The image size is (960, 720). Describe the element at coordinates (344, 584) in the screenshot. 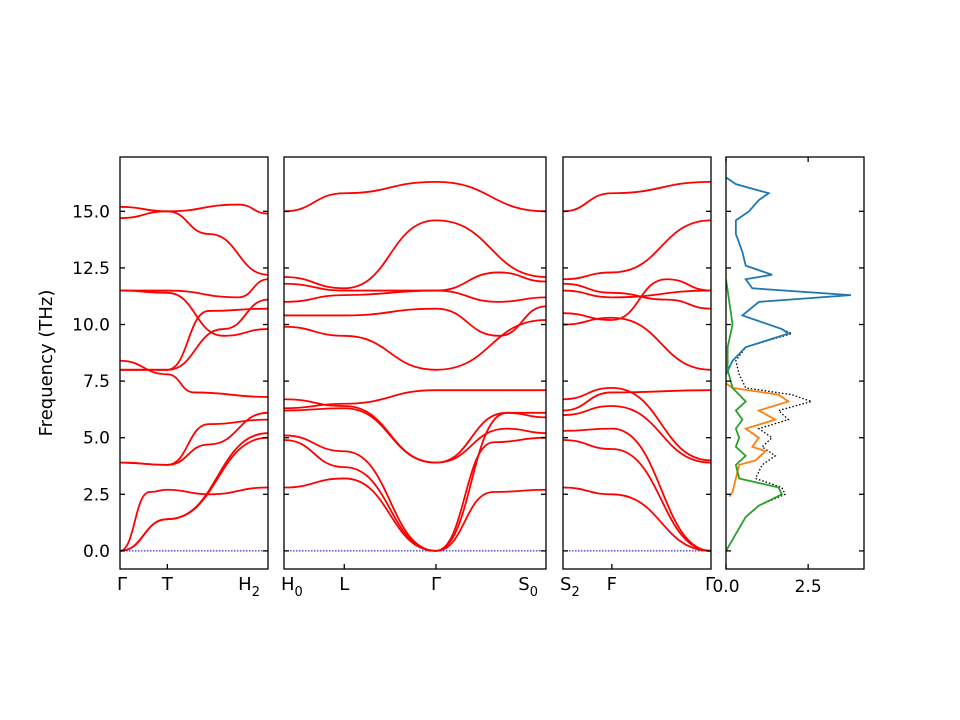

I see `qpoint-label: L` at that location.